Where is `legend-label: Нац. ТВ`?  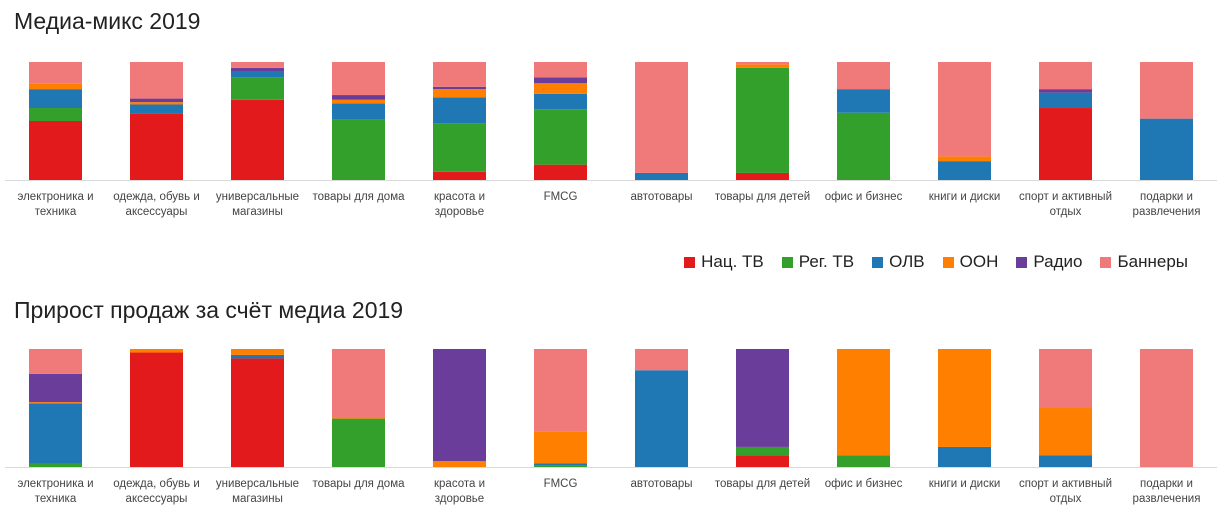 legend-label: Нац. ТВ is located at coordinates (732, 261).